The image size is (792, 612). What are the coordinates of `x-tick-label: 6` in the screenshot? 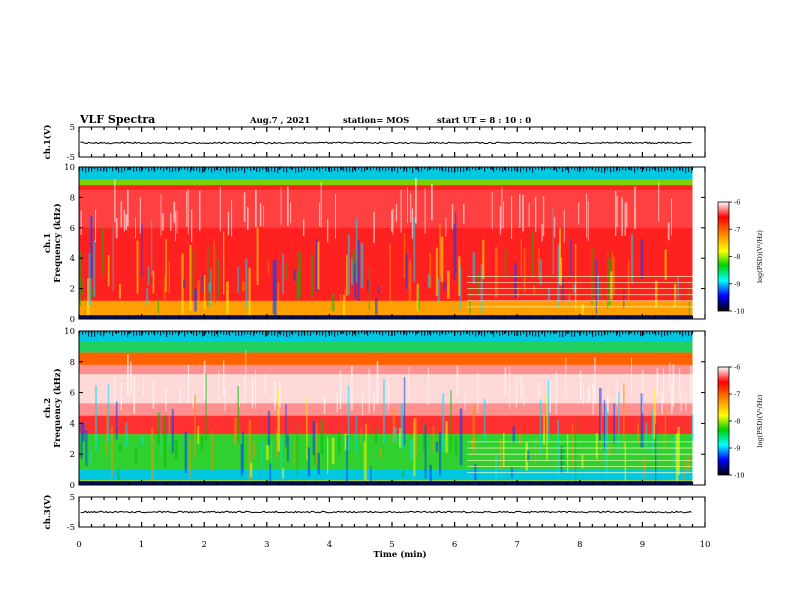 It's located at (454, 545).